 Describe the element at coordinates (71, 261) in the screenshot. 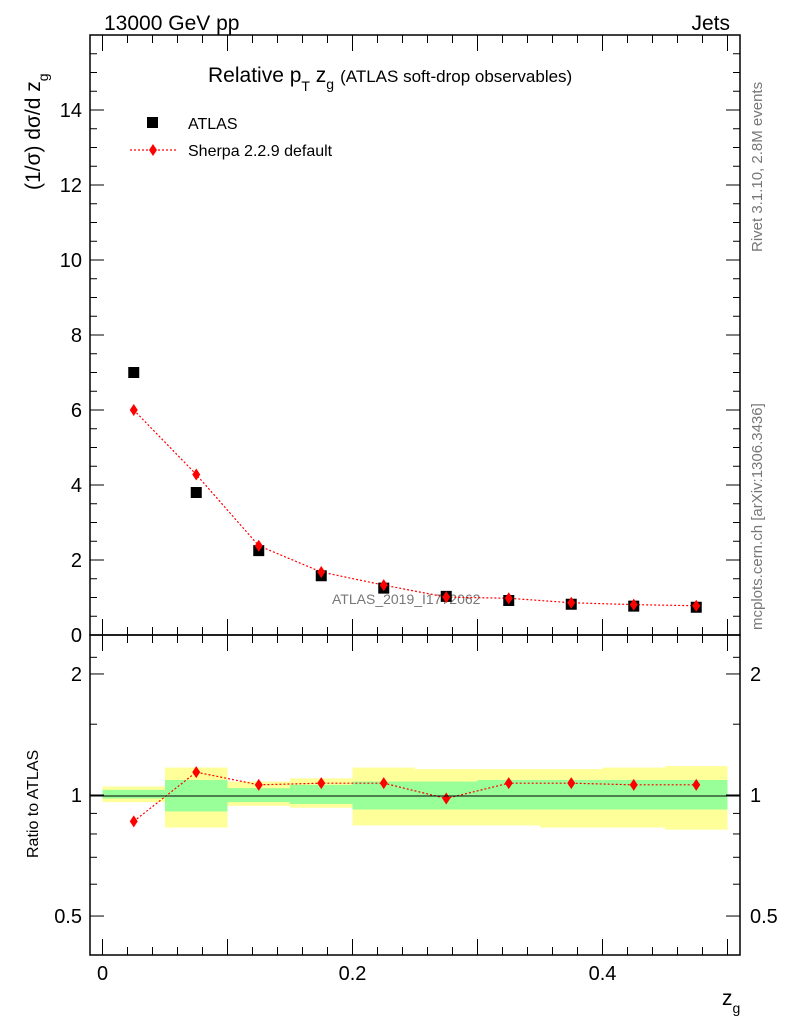

I see `main-ytick-label: 10` at that location.